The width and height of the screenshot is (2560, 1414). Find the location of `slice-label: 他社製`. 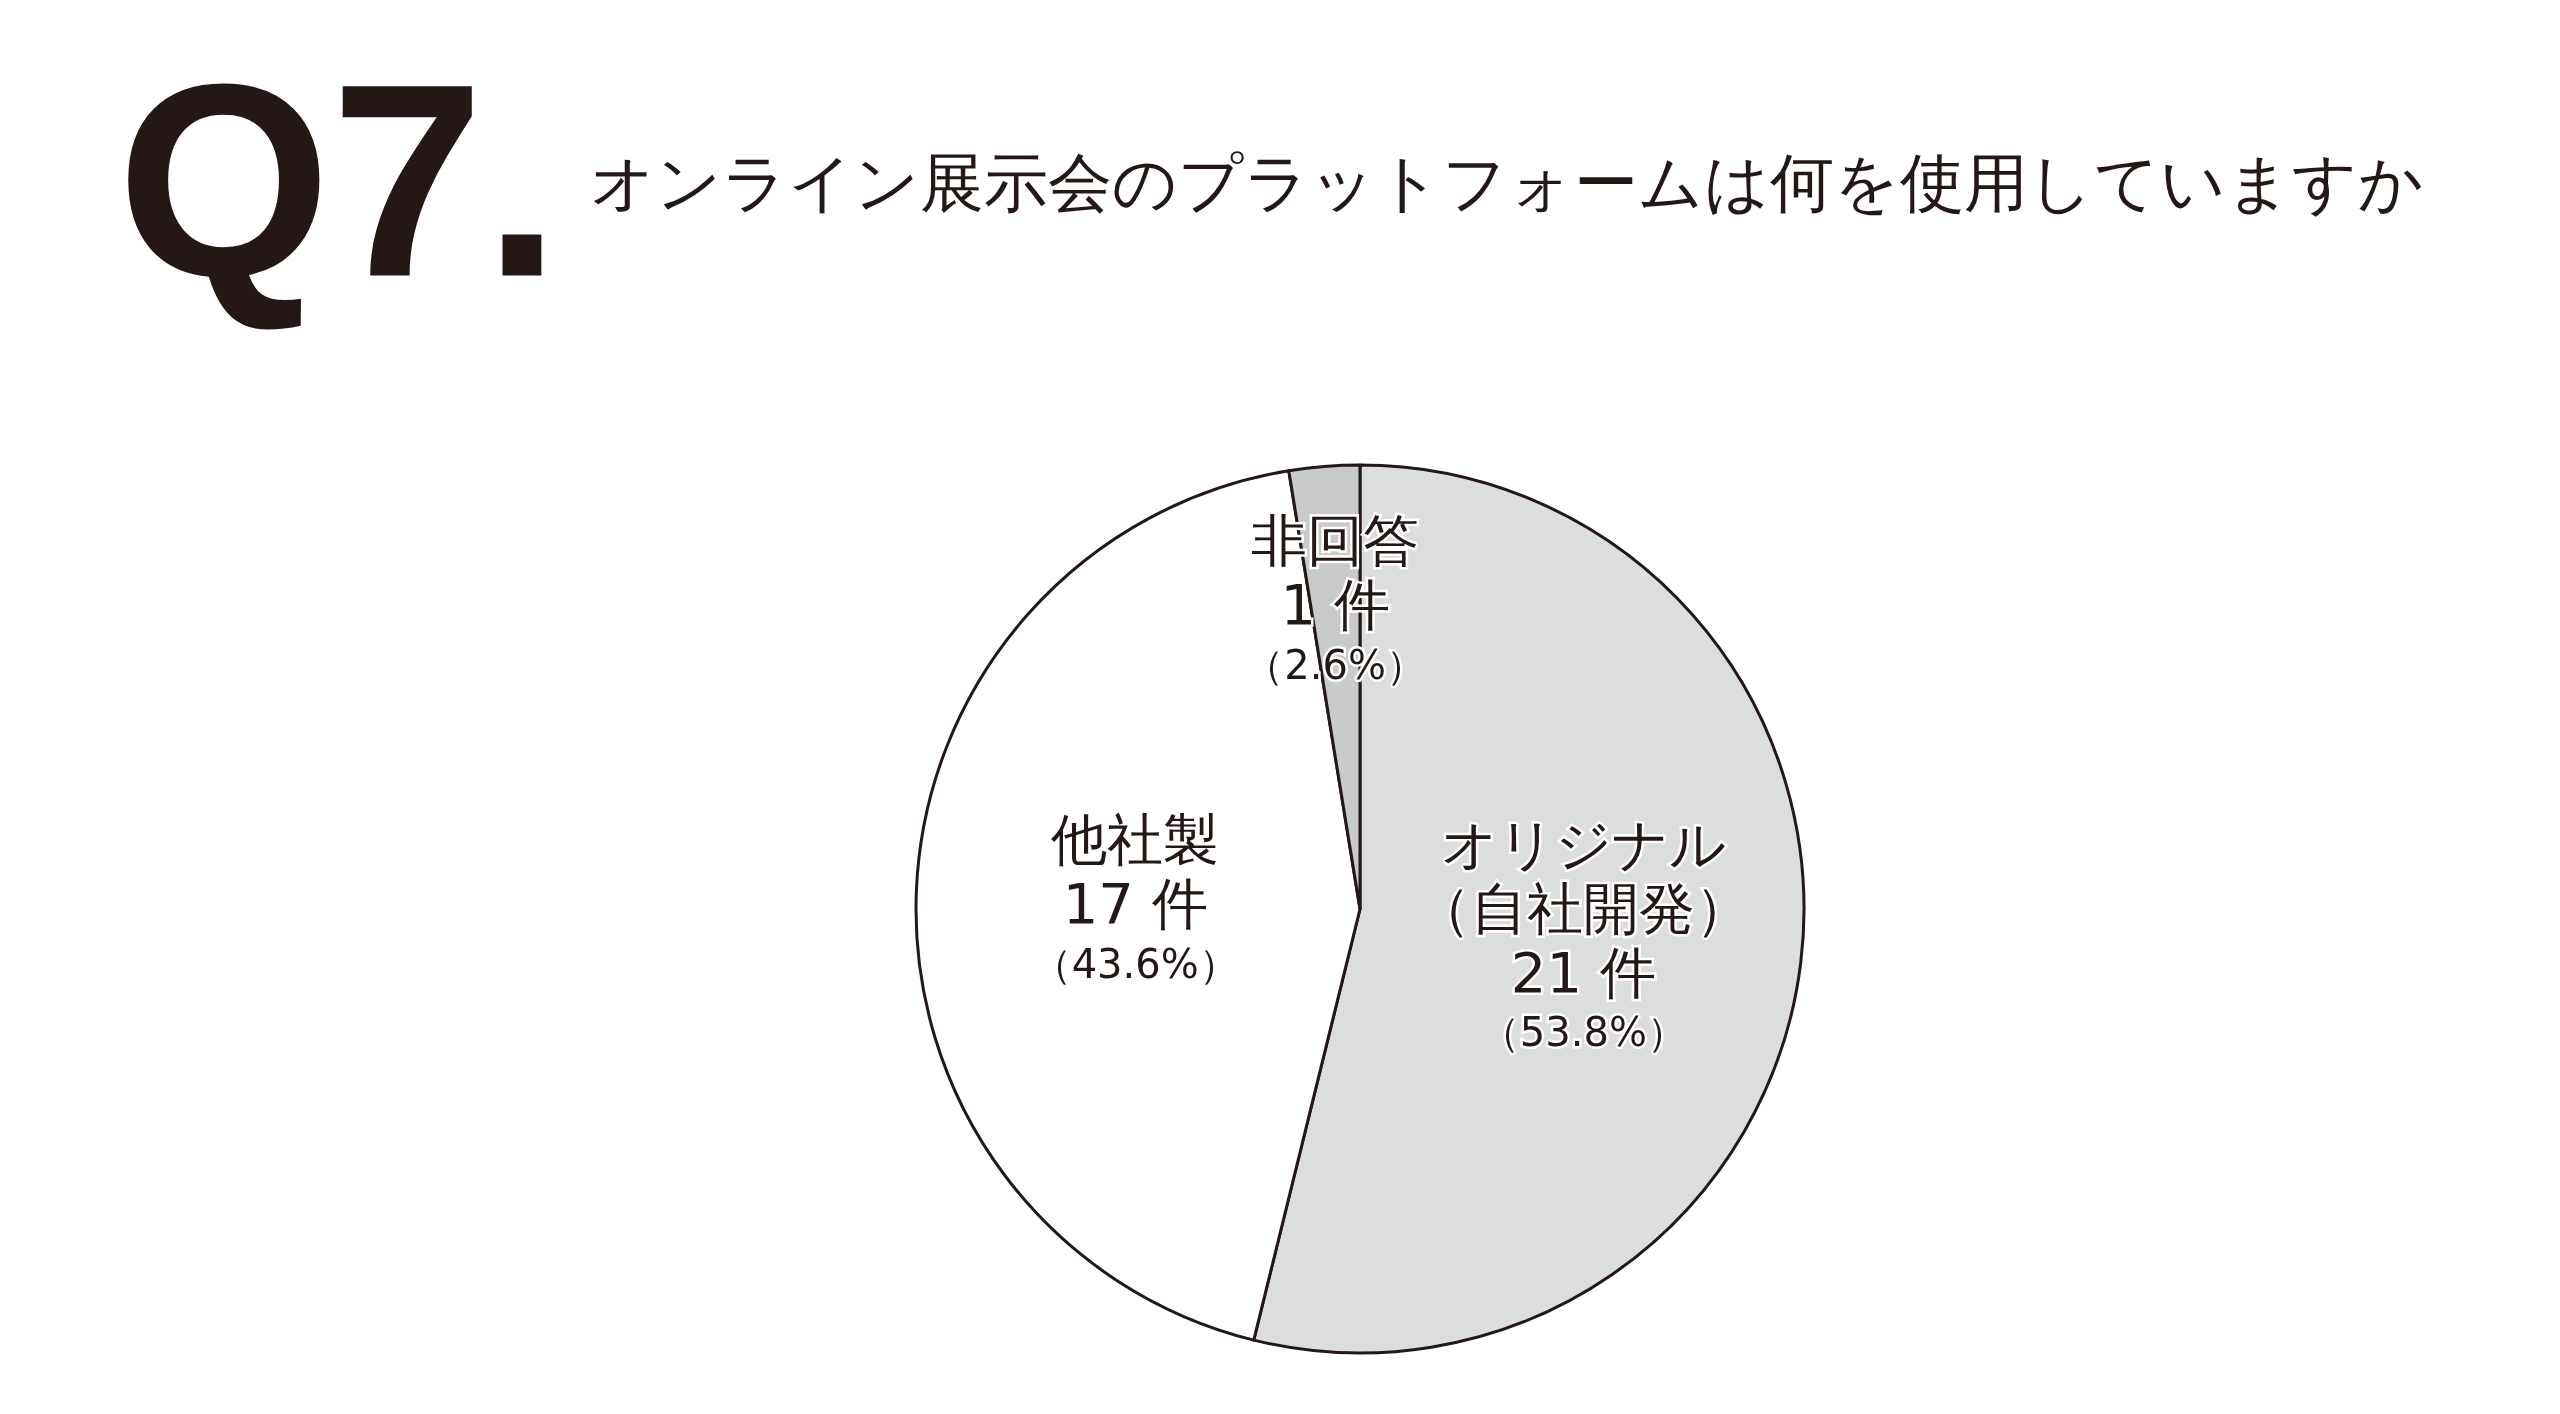

slice-label: 他社製 is located at coordinates (1135, 840).